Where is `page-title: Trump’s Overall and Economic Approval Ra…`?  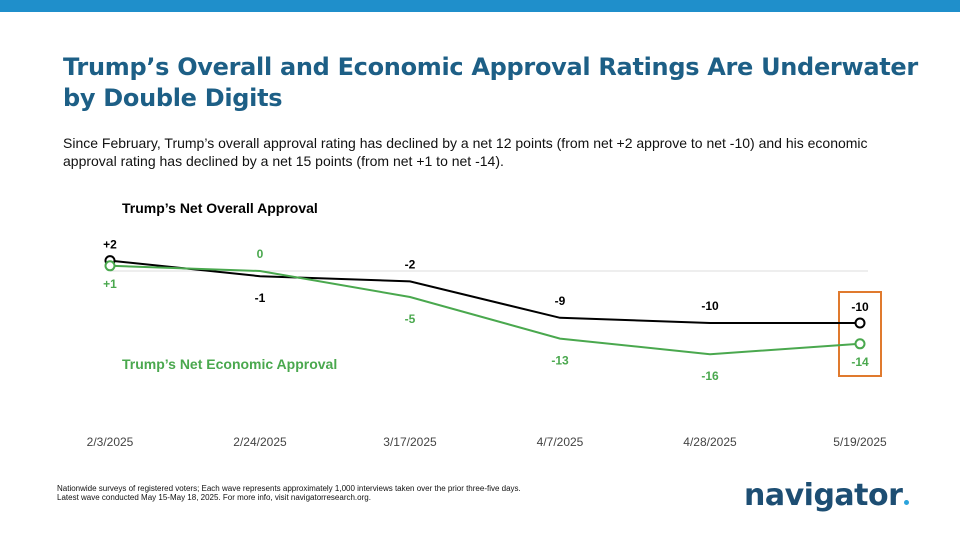
page-title: Trump’s Overall and Economic Approval Ra… is located at coordinates (490, 82).